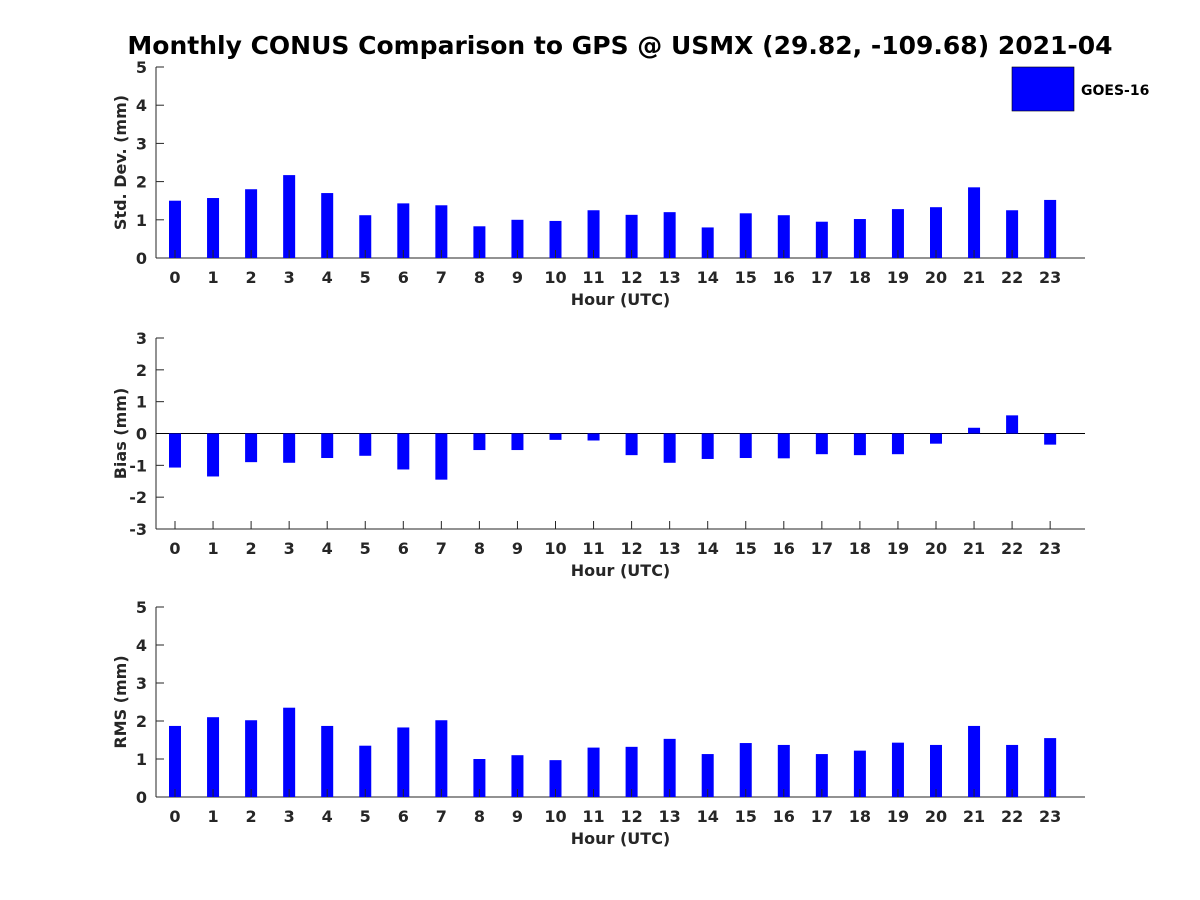  I want to click on x-tick-label: 12, so click(631, 548).